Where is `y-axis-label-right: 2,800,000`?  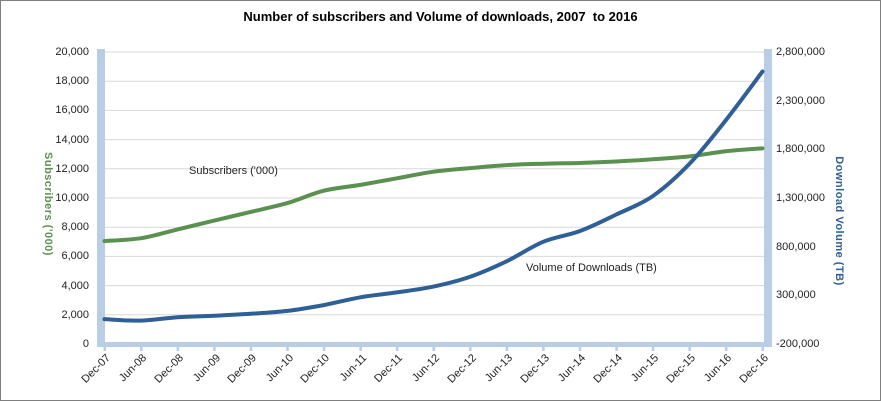 y-axis-label-right: 2,800,000 is located at coordinates (800, 52).